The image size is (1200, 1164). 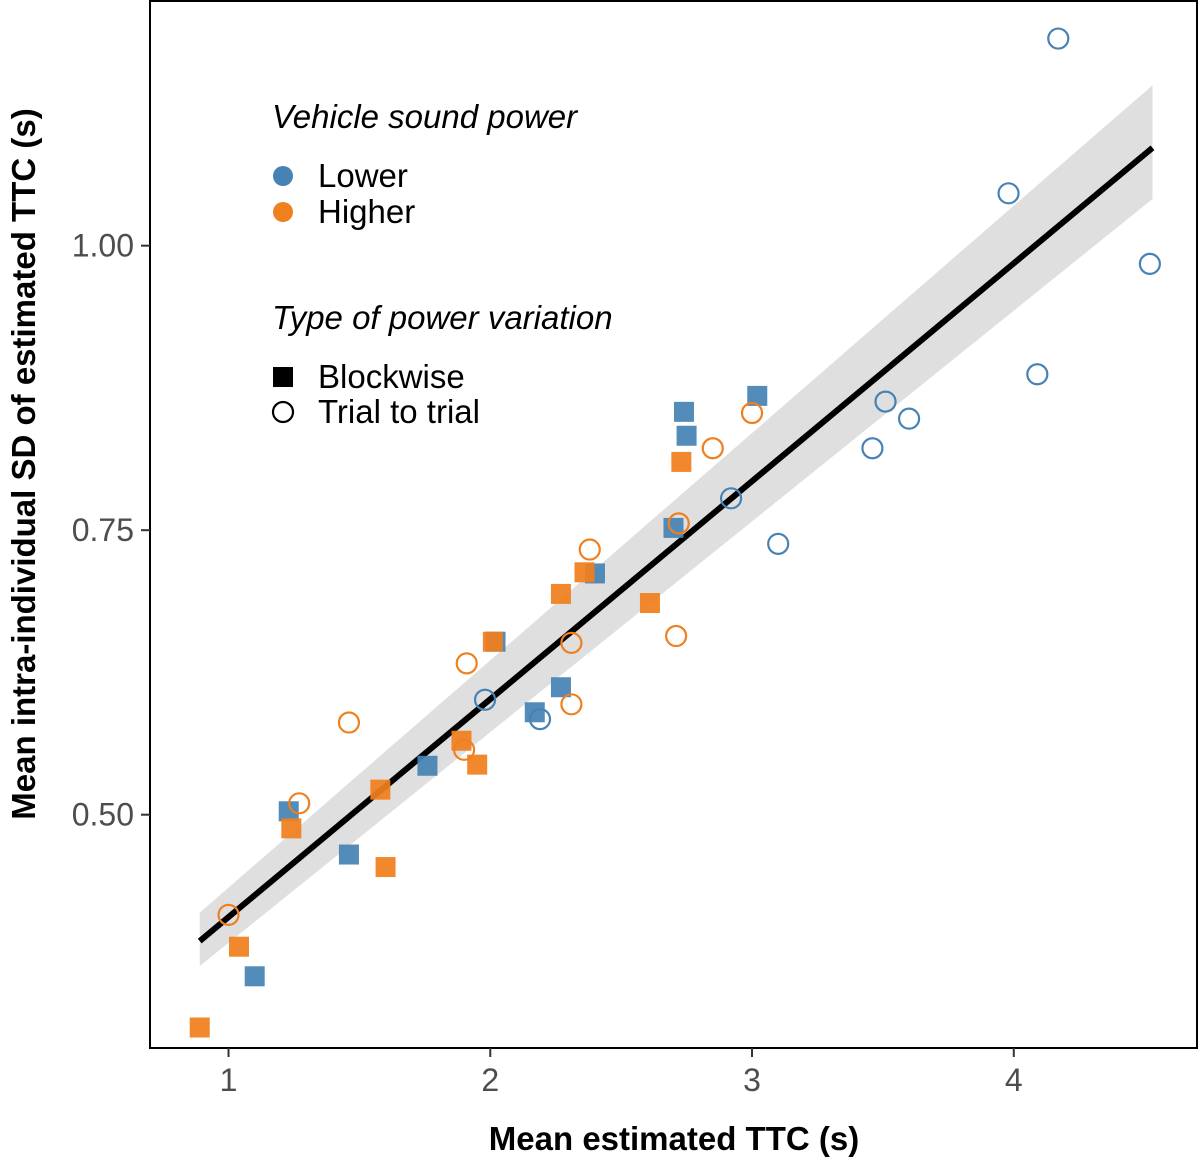 I want to click on legend-key-lower-icon, so click(x=283, y=176).